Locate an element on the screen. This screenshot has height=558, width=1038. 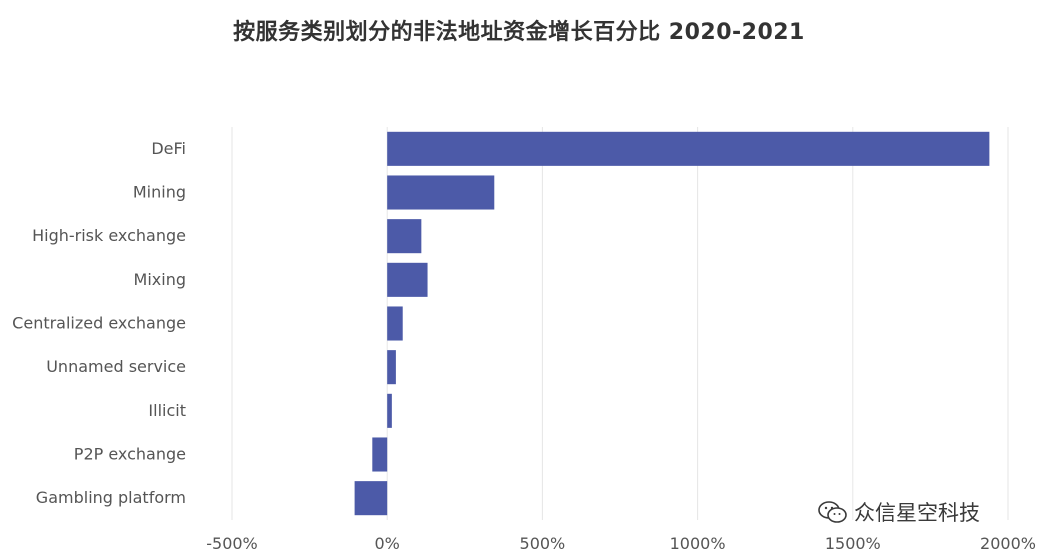
x-tick-labels: -500% 0% 500% 1000% 1500% 2000% is located at coordinates (621, 543).